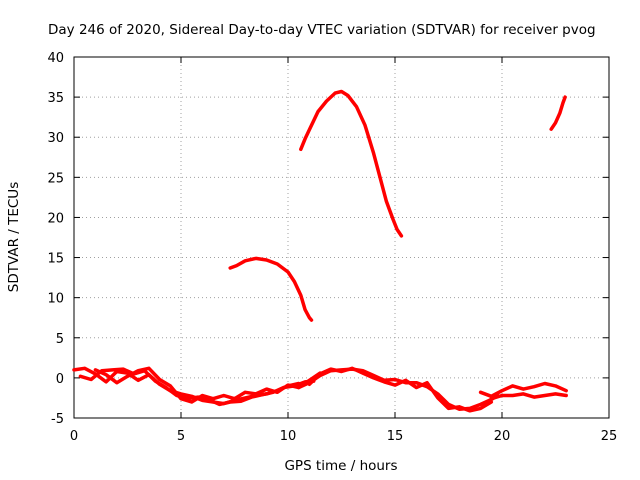 This screenshot has width=640, height=480. Describe the element at coordinates (181, 436) in the screenshot. I see `x-tick-label: 5` at that location.